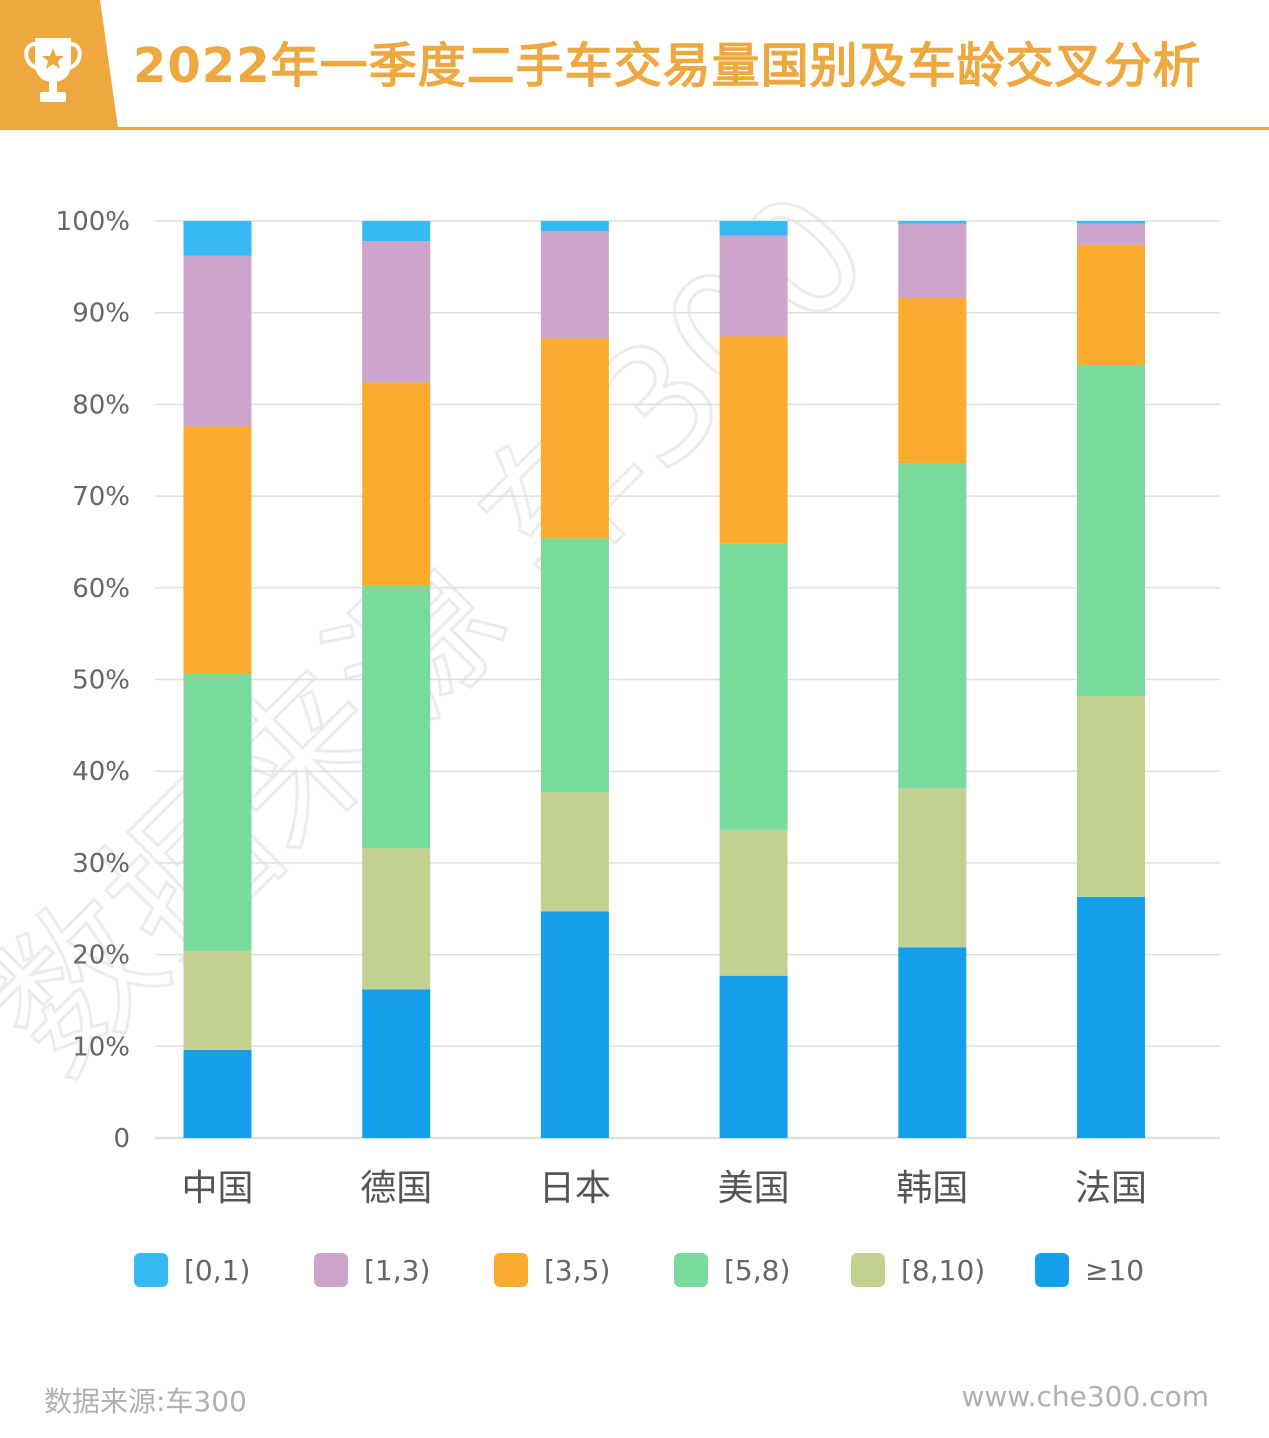  I want to click on x-category-label: 日本, so click(575, 1188).